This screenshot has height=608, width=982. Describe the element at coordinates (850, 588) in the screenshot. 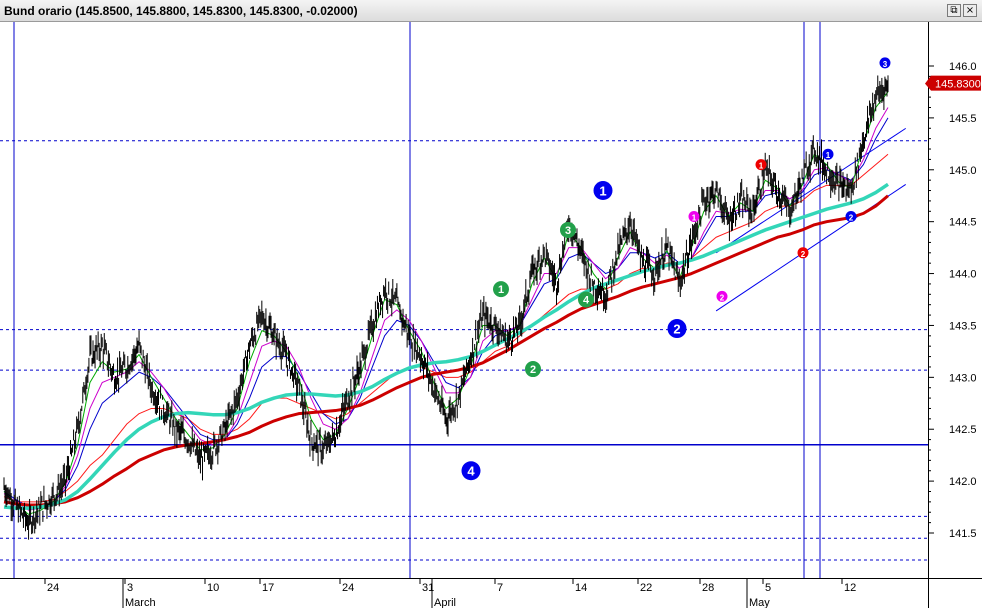

I see `time-axis-day-label: 12` at that location.